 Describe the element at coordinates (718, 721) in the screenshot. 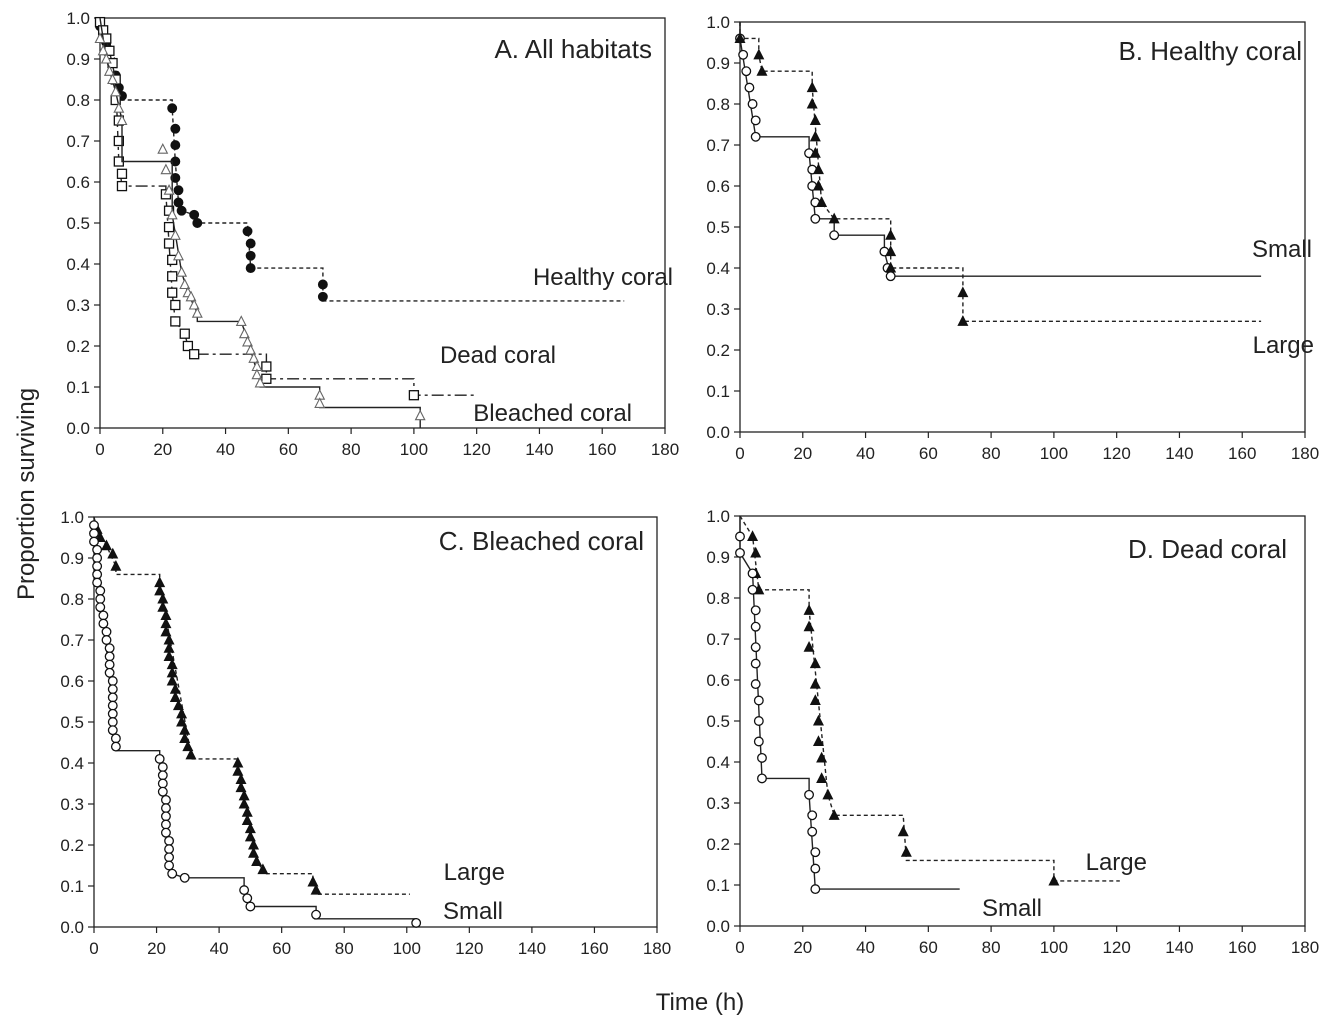

I see `y-tick-label: 0.5` at that location.